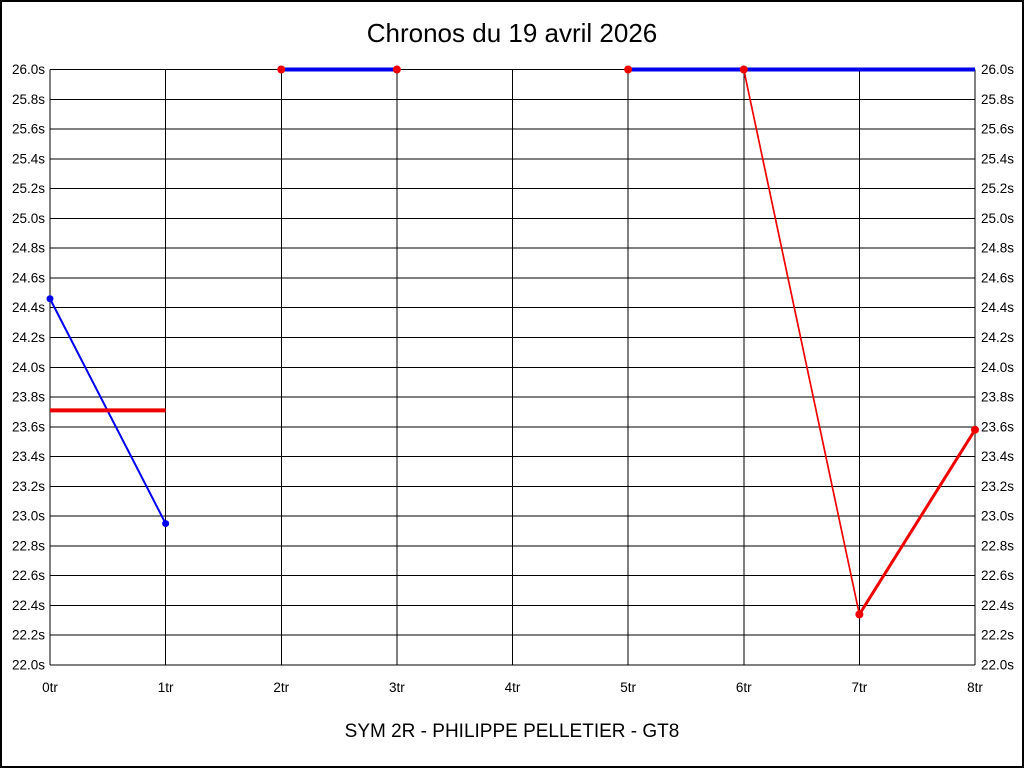  Describe the element at coordinates (997, 218) in the screenshot. I see `y-tick-label-right: 25.0s` at that location.